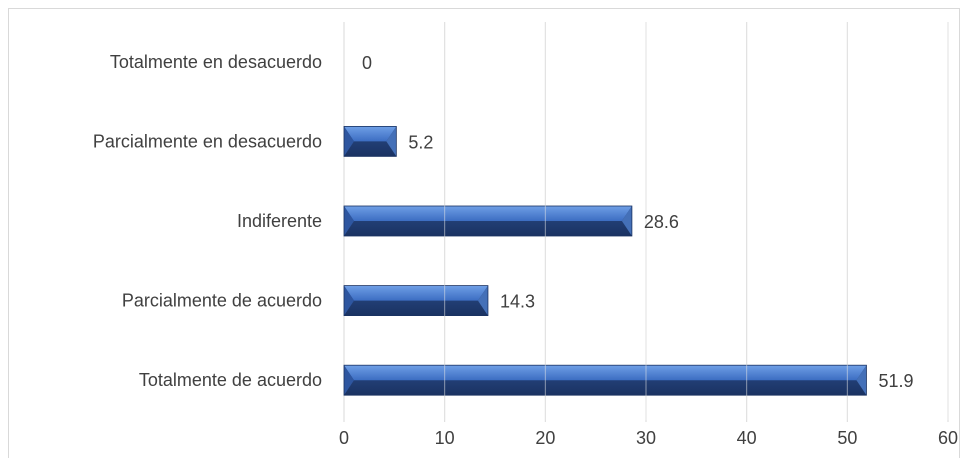 This screenshot has width=964, height=458. I want to click on category-label: Parcialmente de acuerdo, so click(222, 301).